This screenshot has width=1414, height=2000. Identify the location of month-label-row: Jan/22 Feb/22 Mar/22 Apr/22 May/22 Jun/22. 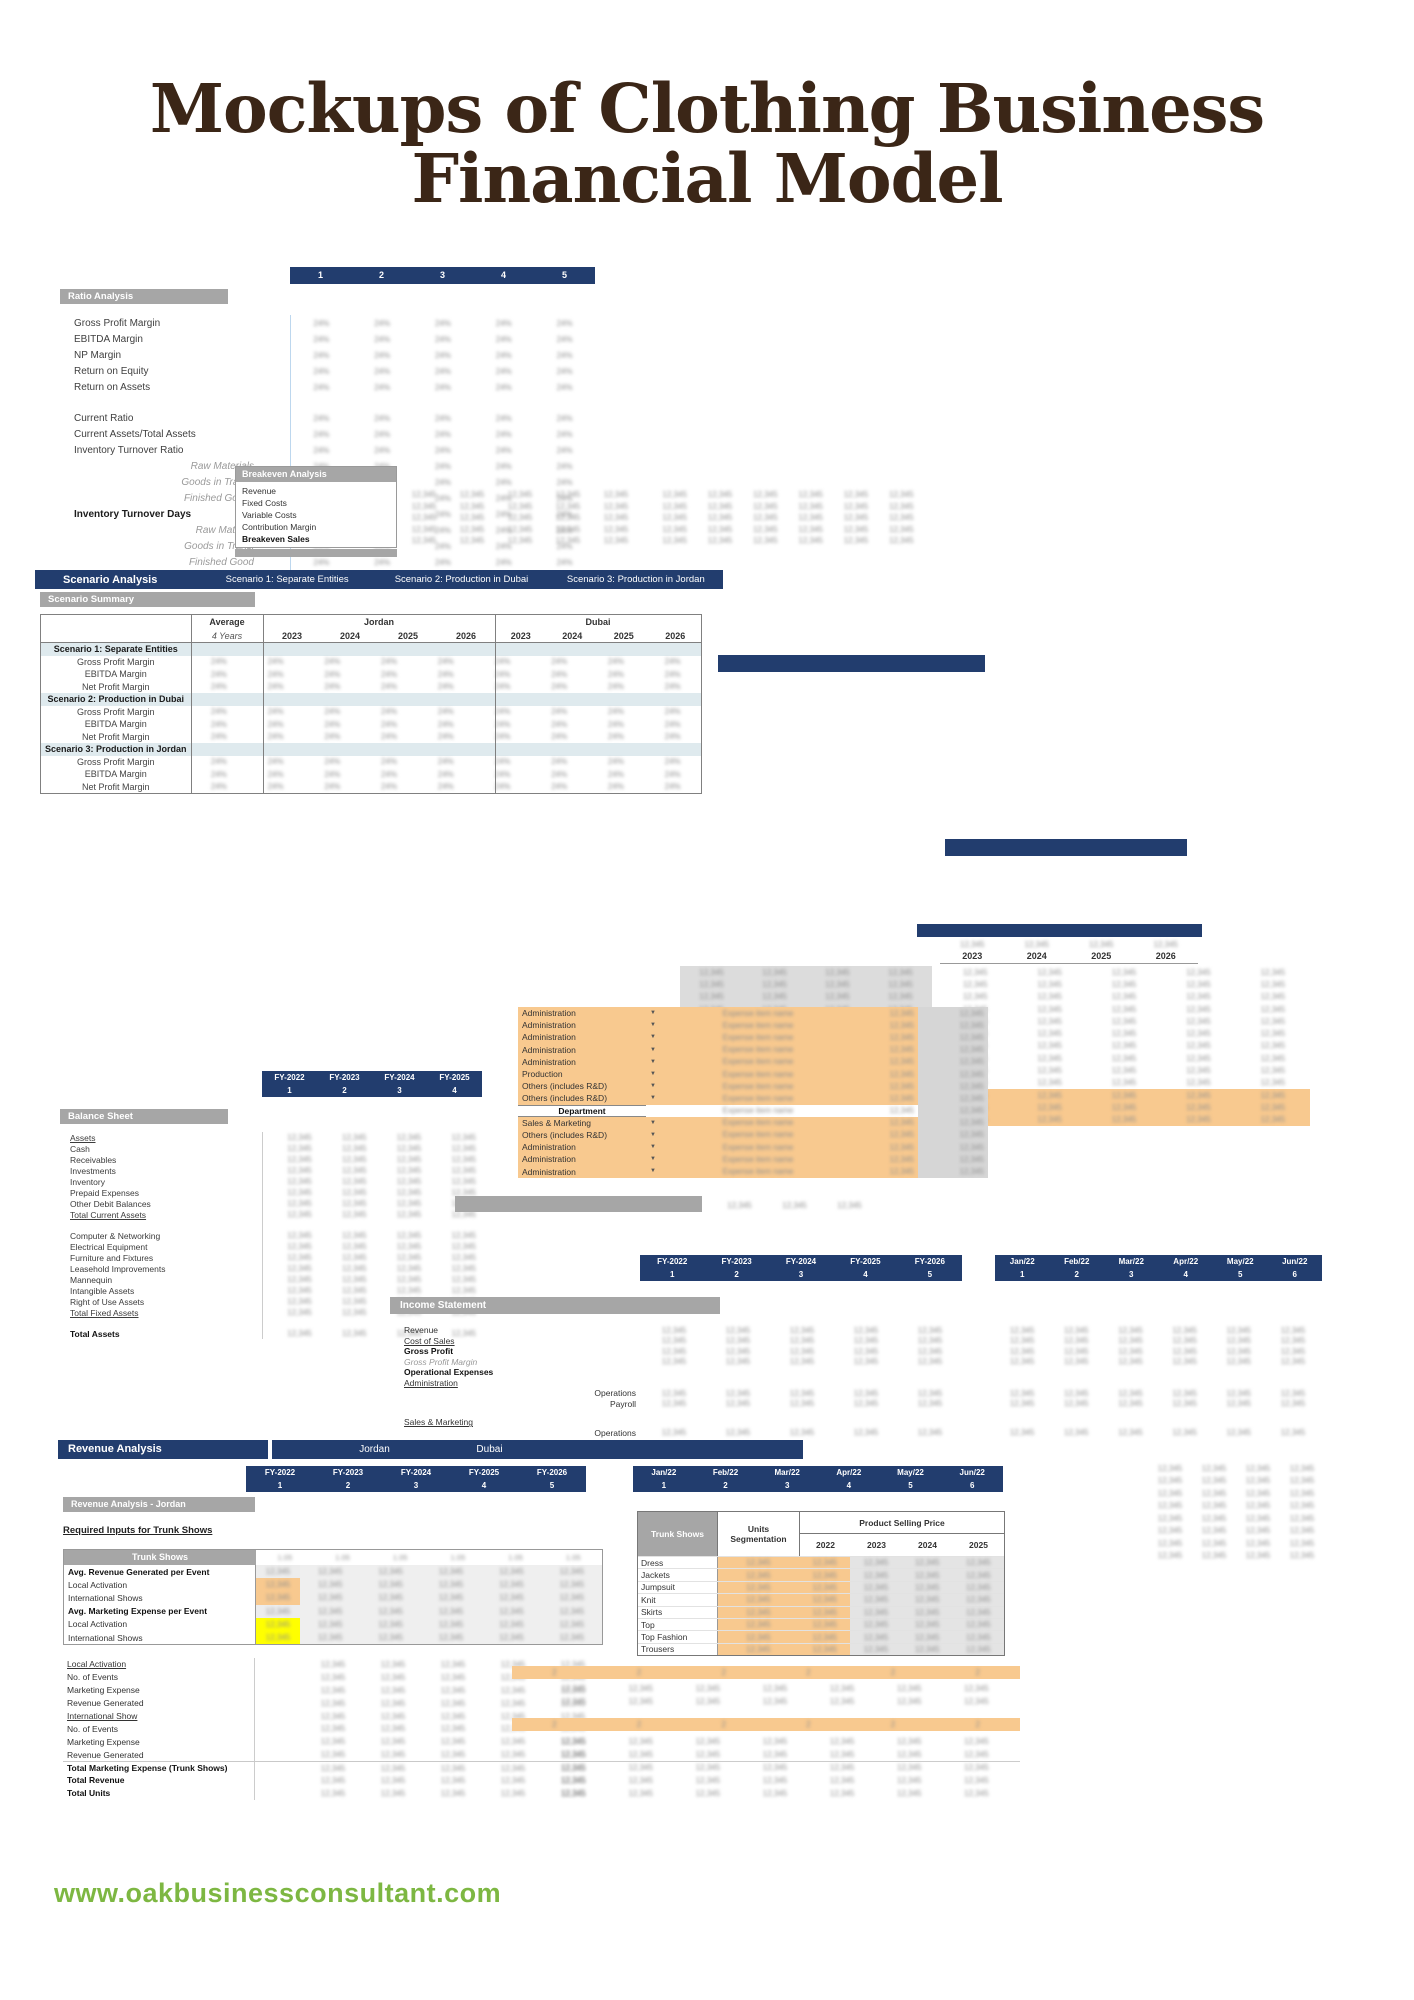
(1158, 1261).